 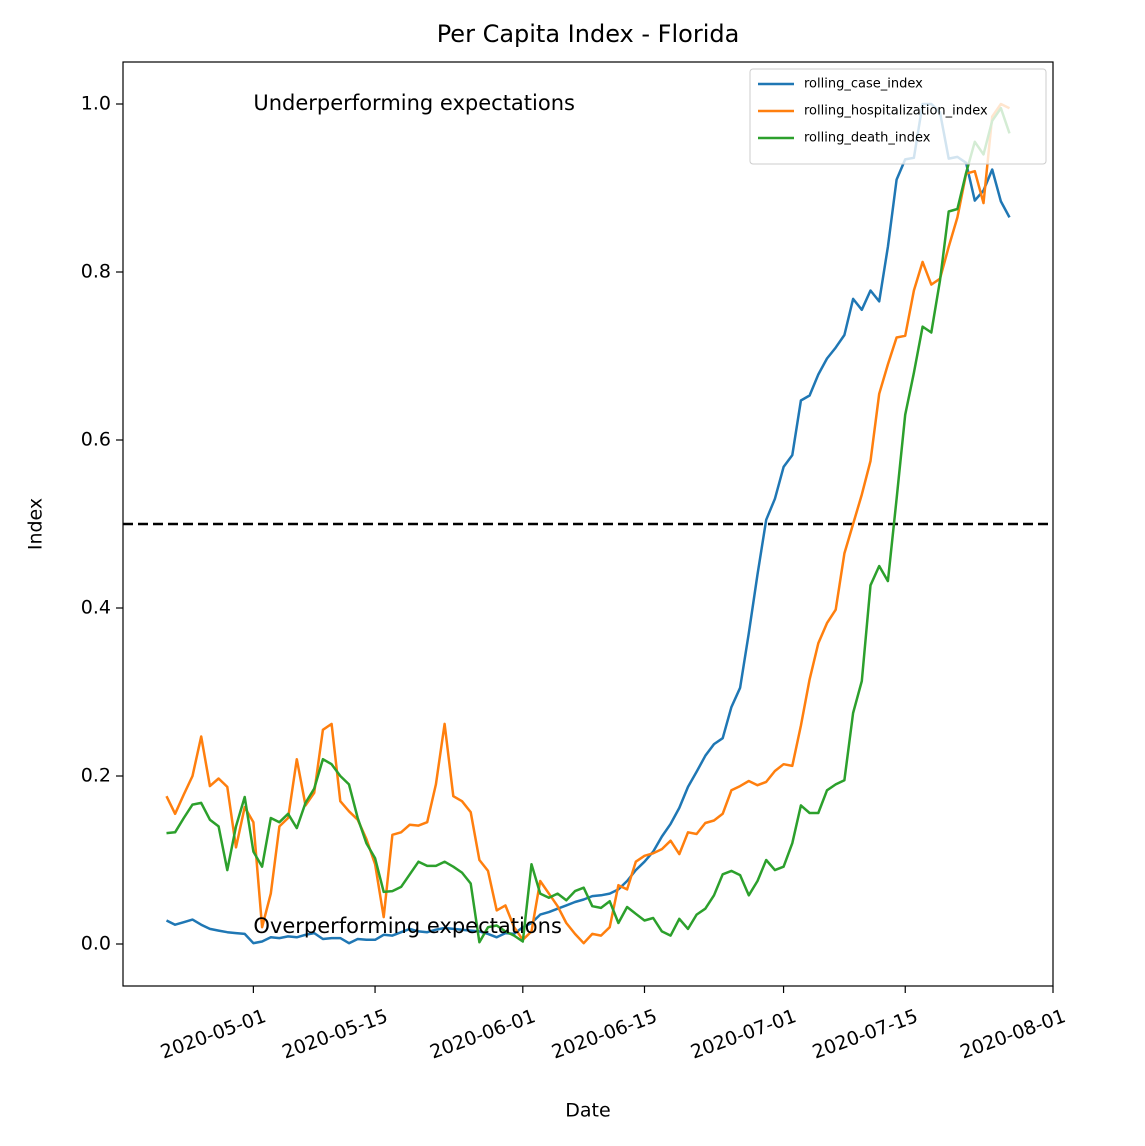 I want to click on y-axis-label: Index, so click(x=36, y=524).